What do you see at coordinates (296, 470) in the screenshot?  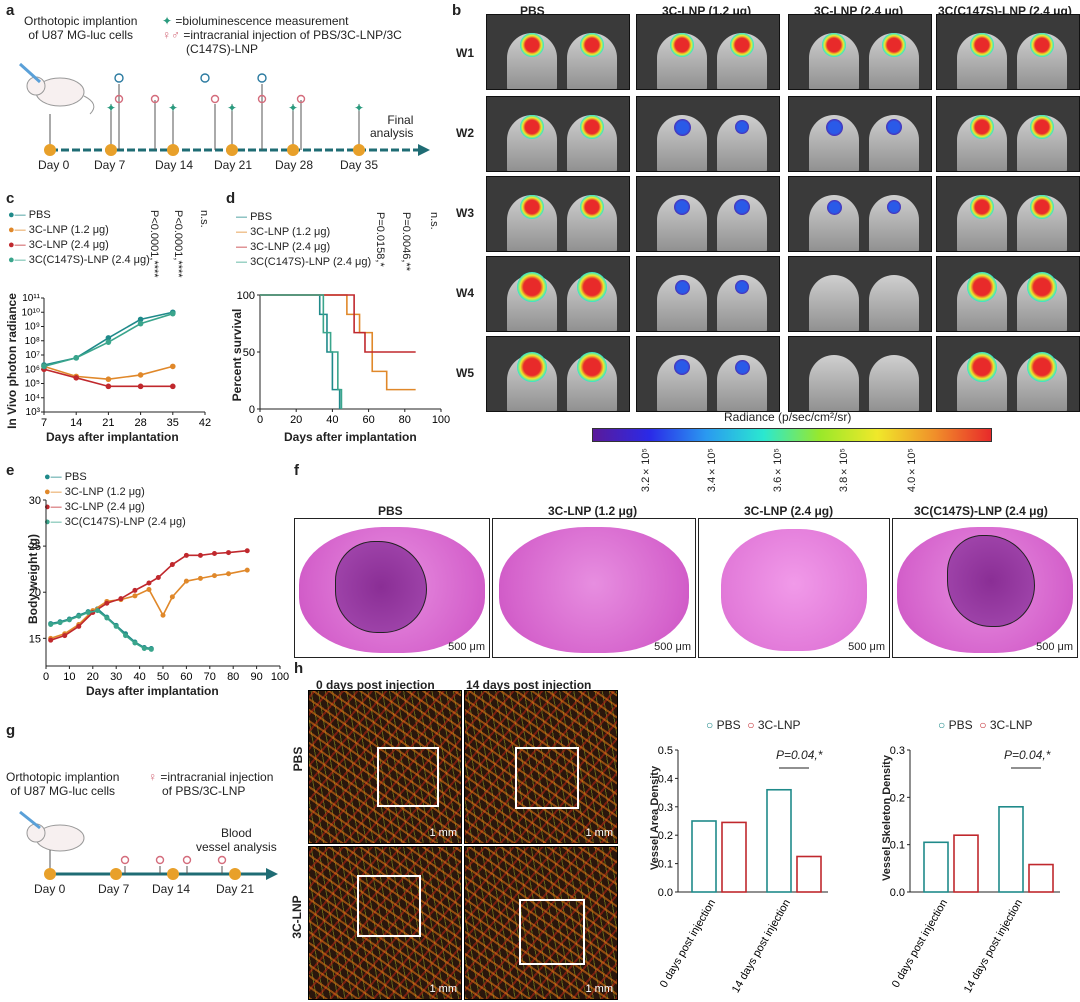 I see `panel-f-letter: f` at bounding box center [296, 470].